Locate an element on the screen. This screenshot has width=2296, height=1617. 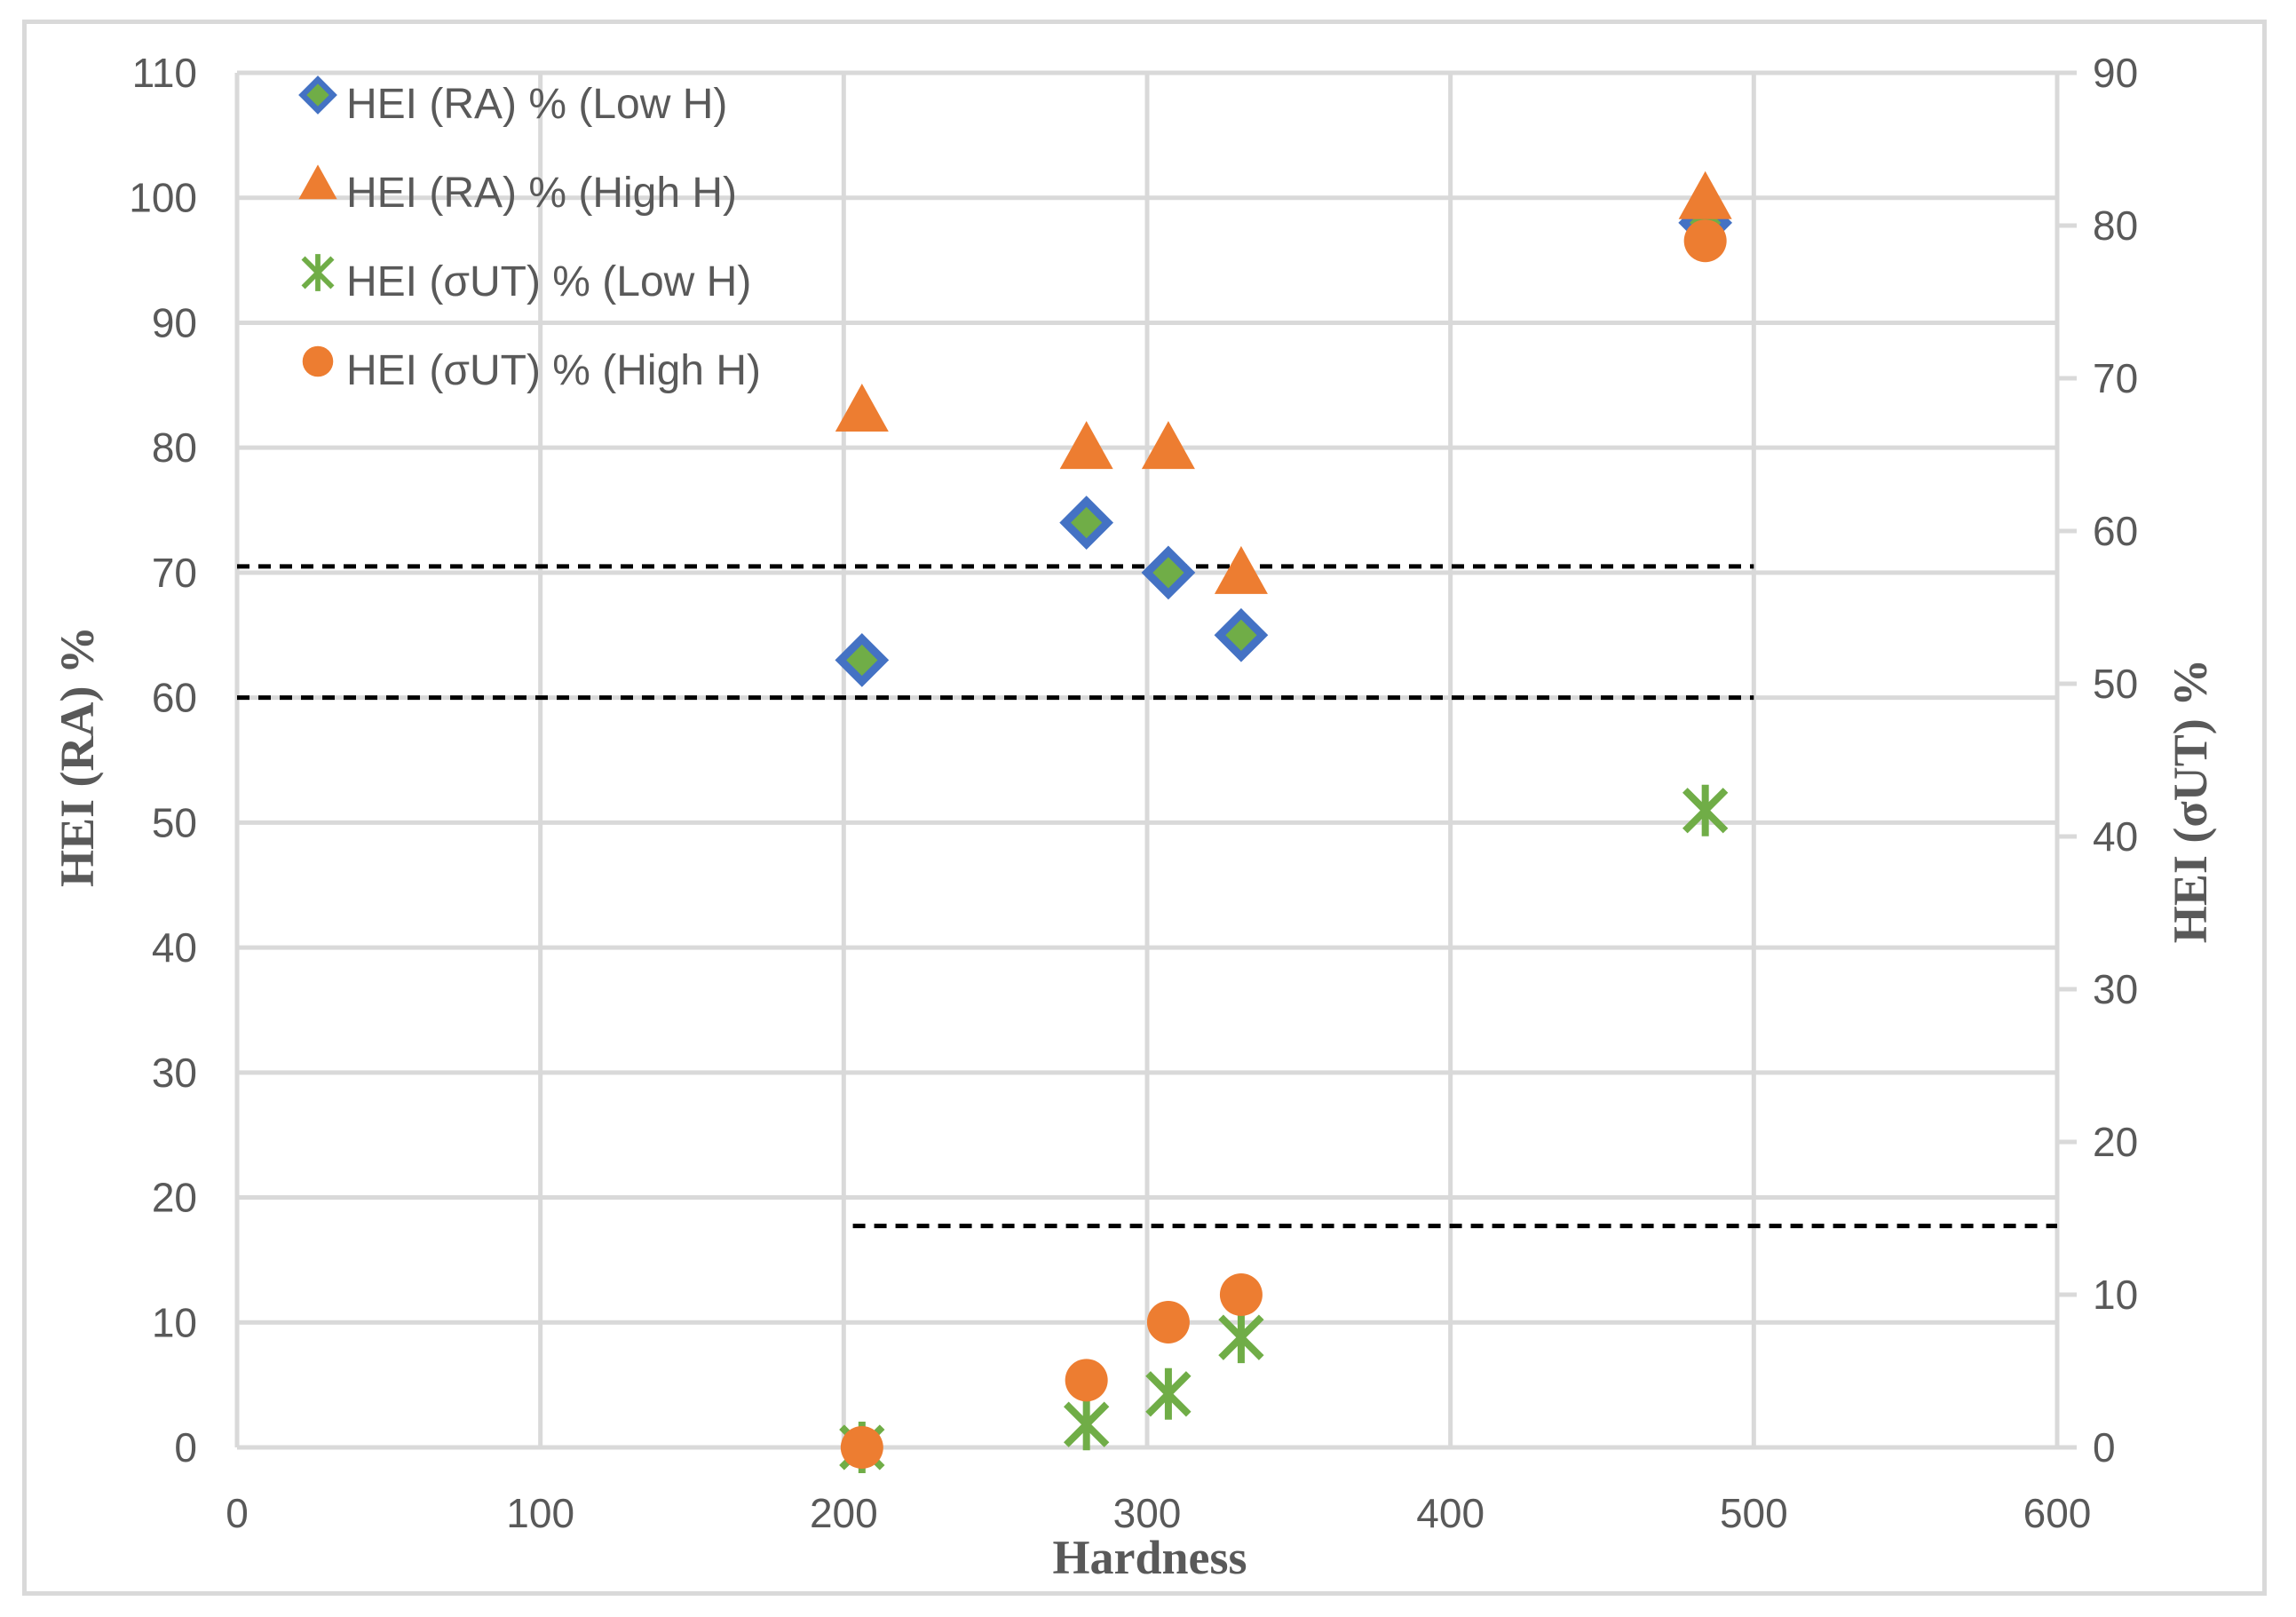
legend-marker-star is located at coordinates (318, 272).